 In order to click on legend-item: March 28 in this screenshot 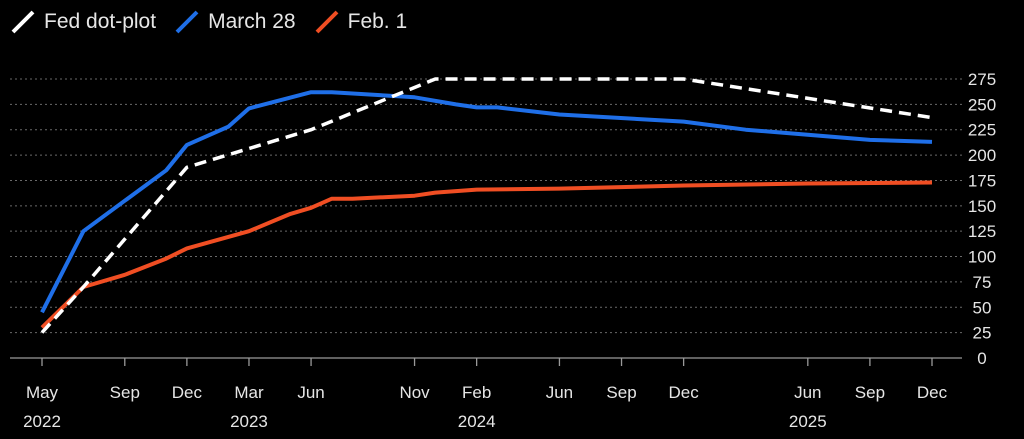, I will do `click(235, 22)`.